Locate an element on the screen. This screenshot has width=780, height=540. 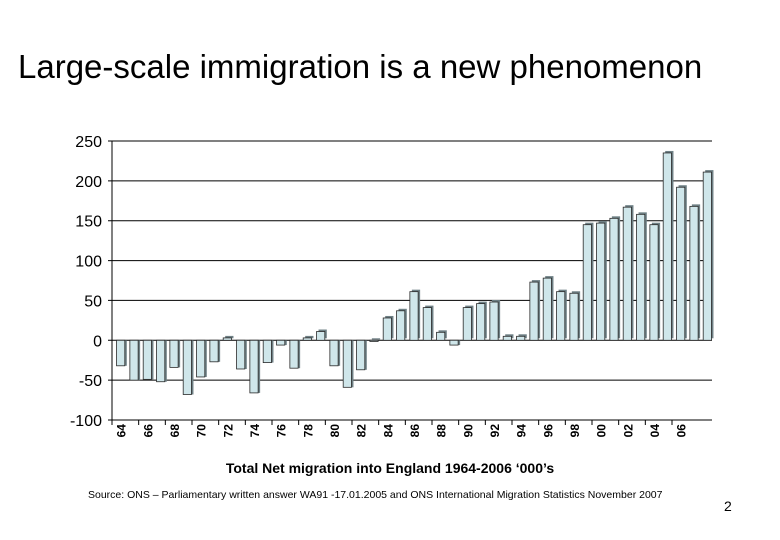
x-tick-label: 98 is located at coordinates (575, 431).